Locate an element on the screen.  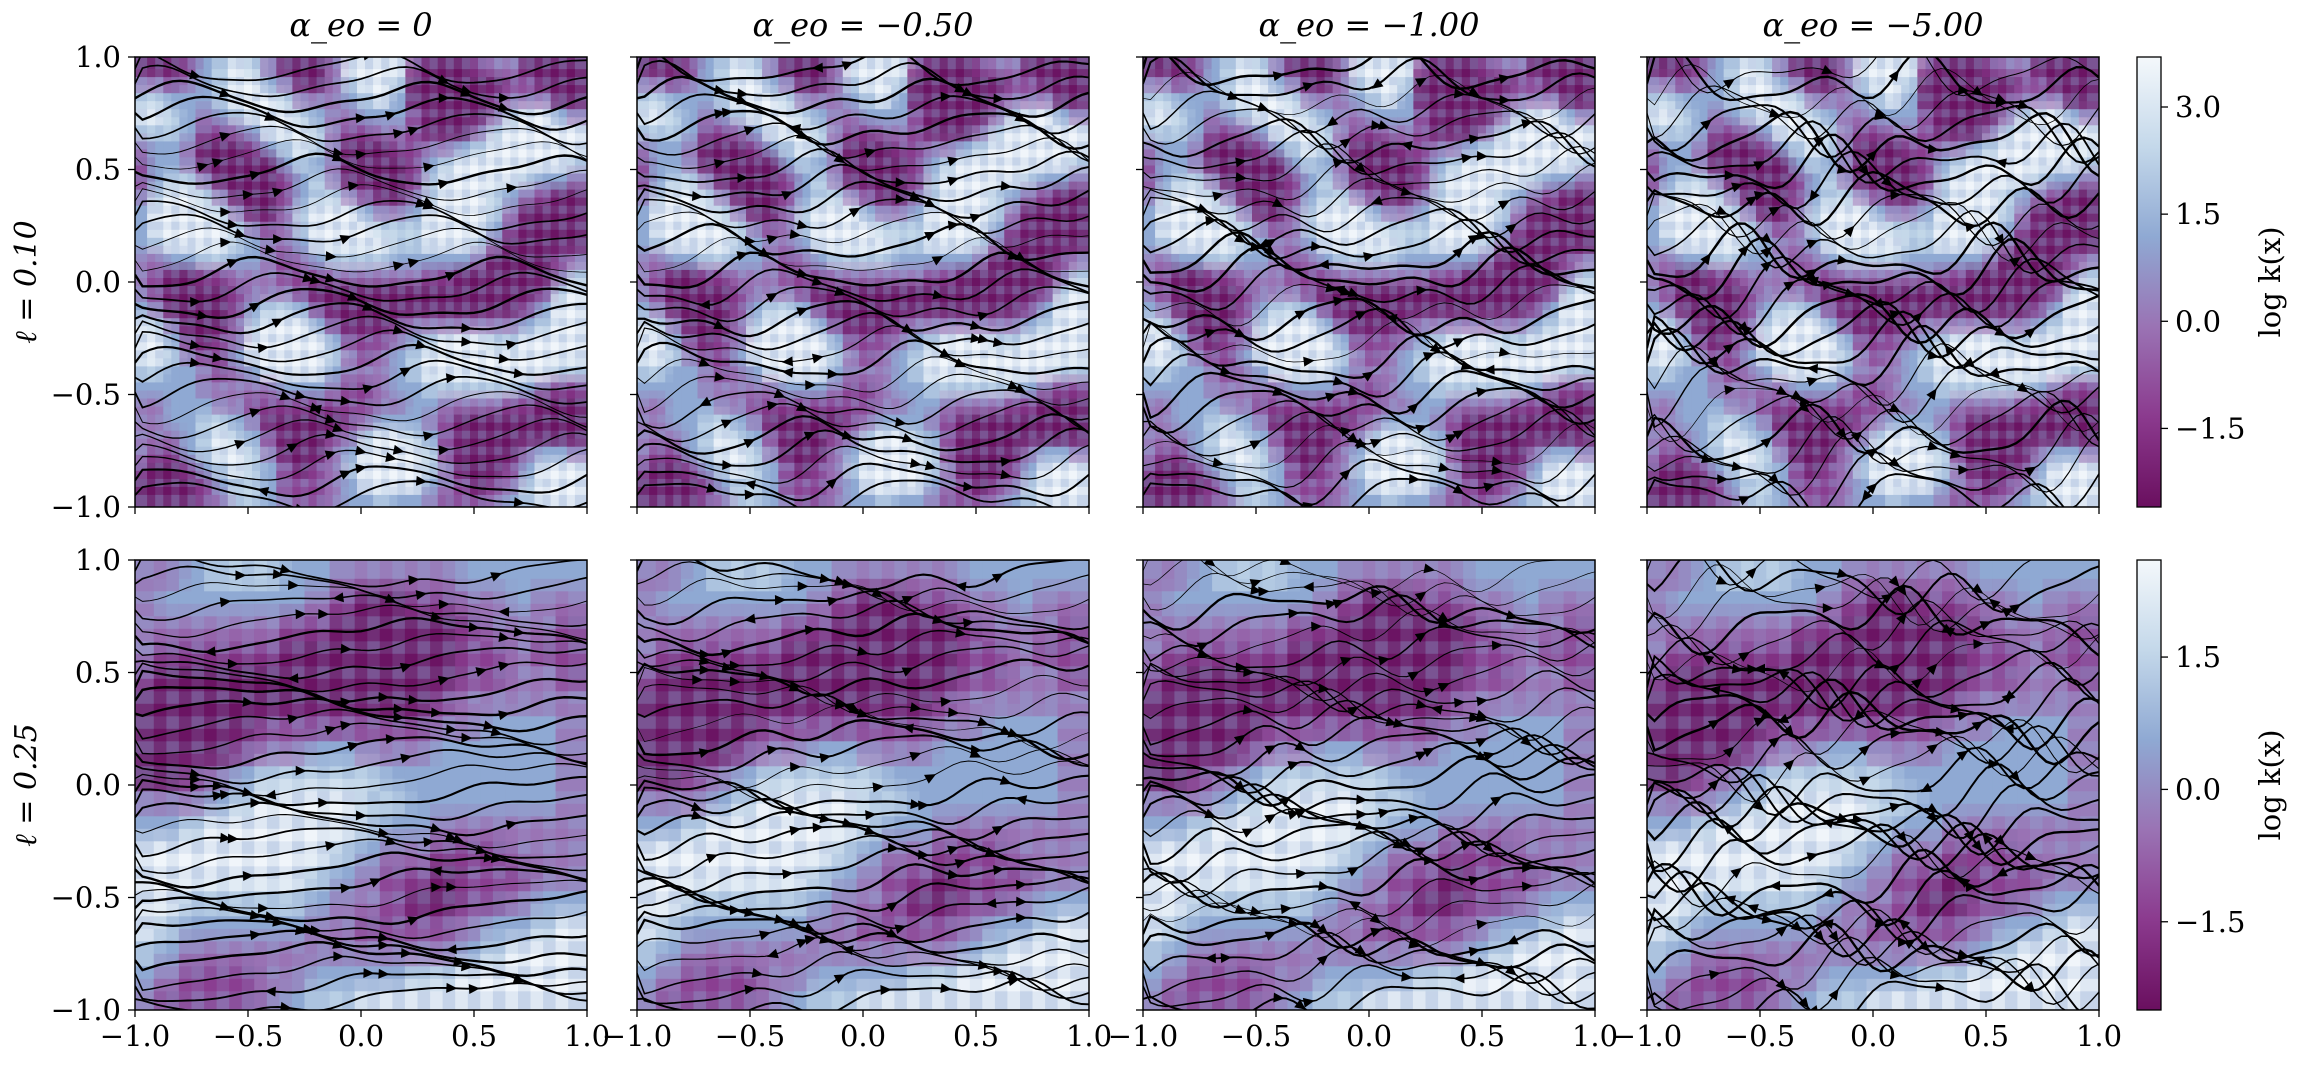
column-title: α_eo = −0.50 is located at coordinates (862, 25).